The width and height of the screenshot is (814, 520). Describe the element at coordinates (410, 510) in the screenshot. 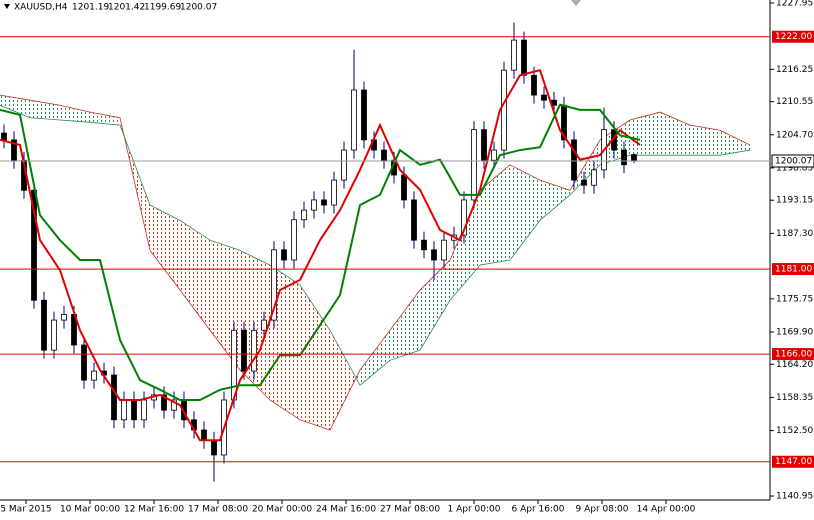

I see `x-tick-label: 27 Mar 08:00` at that location.